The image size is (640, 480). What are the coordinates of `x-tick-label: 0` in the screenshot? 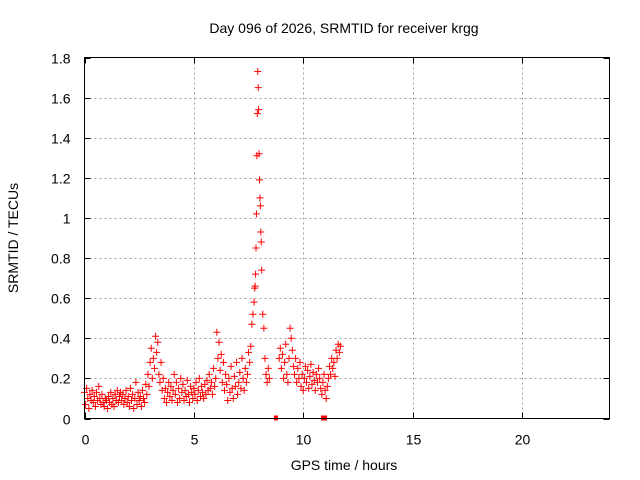 It's located at (86, 440).